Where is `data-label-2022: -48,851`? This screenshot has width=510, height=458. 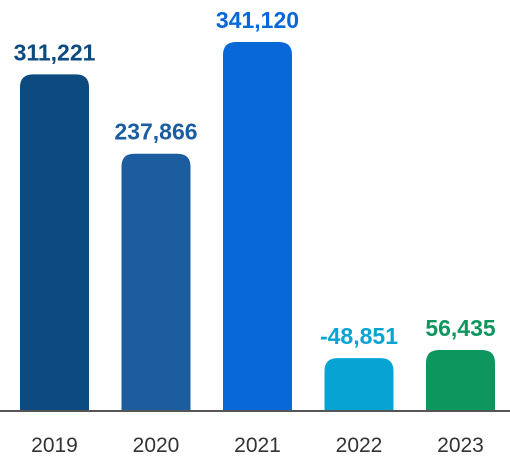 data-label-2022: -48,851 is located at coordinates (359, 336).